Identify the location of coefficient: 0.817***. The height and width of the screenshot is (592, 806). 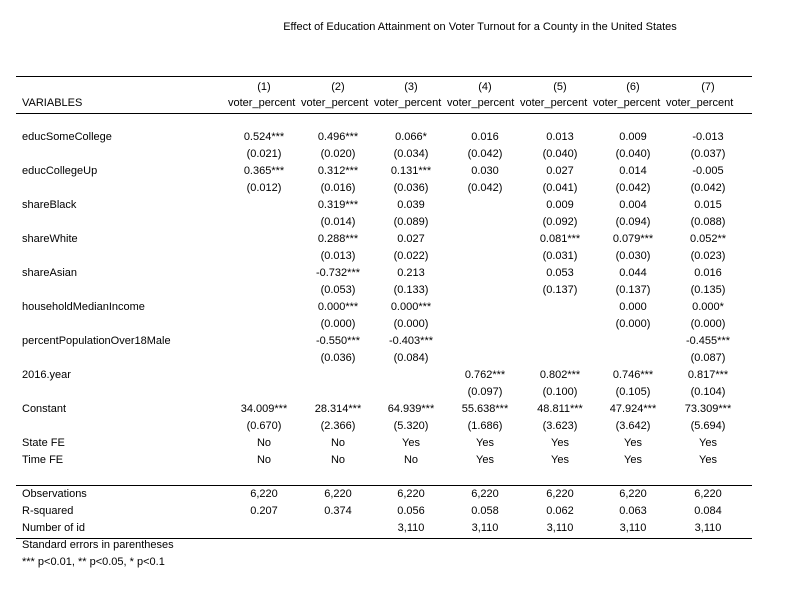
(708, 375).